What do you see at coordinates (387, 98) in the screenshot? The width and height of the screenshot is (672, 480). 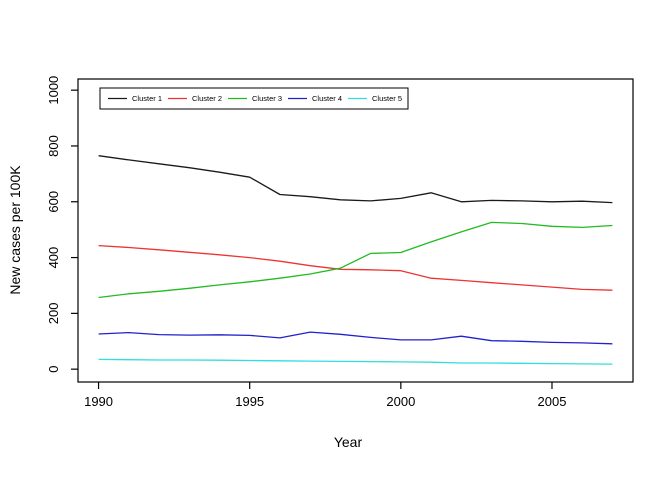 I see `legend-label-5: Cluster 5` at bounding box center [387, 98].